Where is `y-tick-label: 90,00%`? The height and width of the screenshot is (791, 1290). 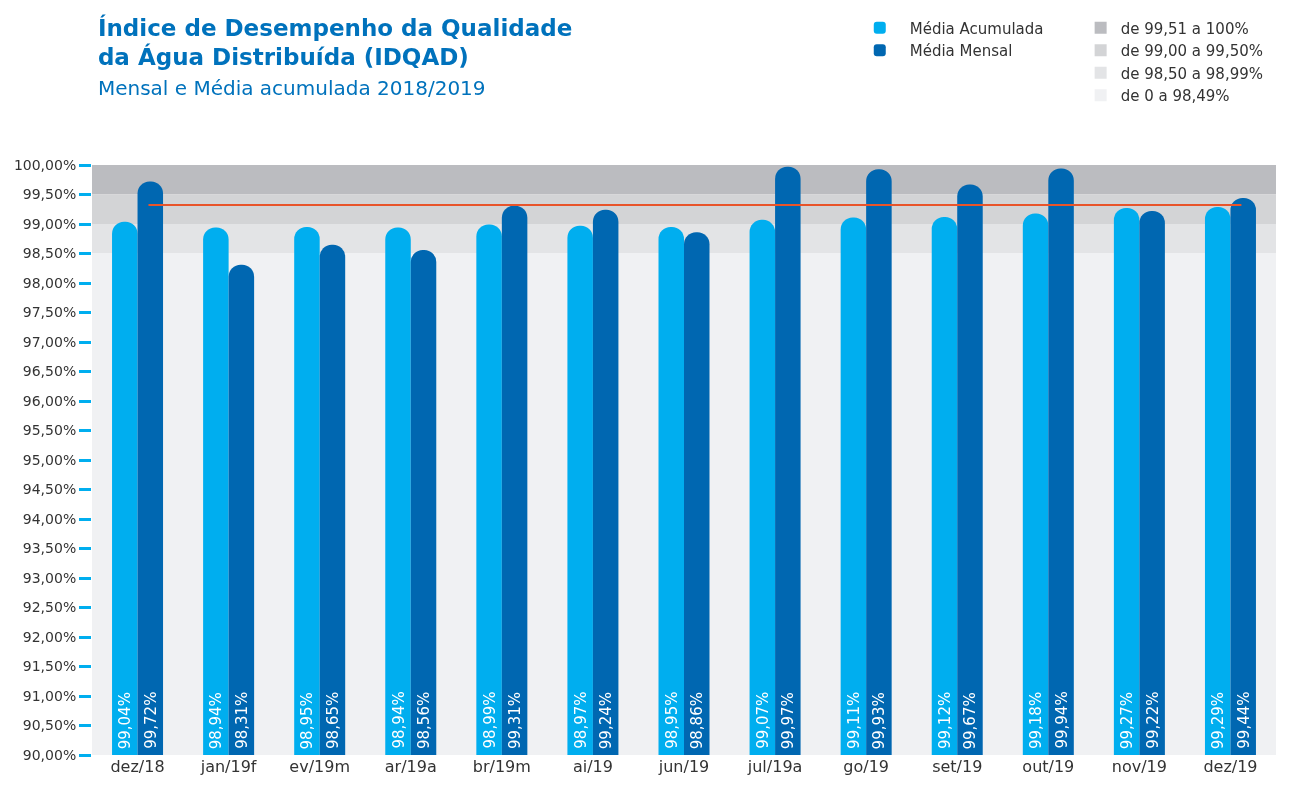 y-tick-label: 90,00% is located at coordinates (49, 754).